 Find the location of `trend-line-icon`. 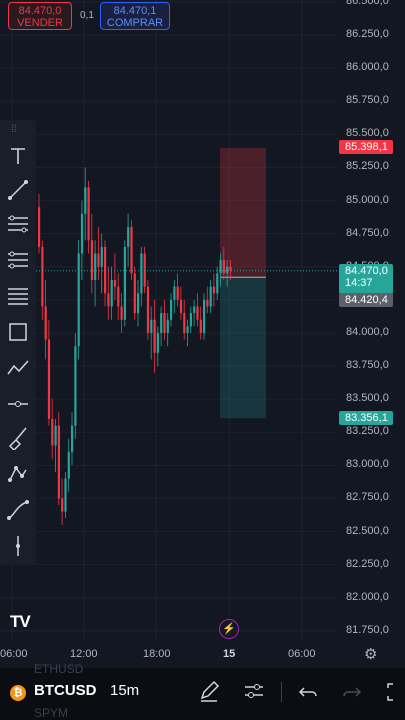

trend-line-icon is located at coordinates (18, 190).